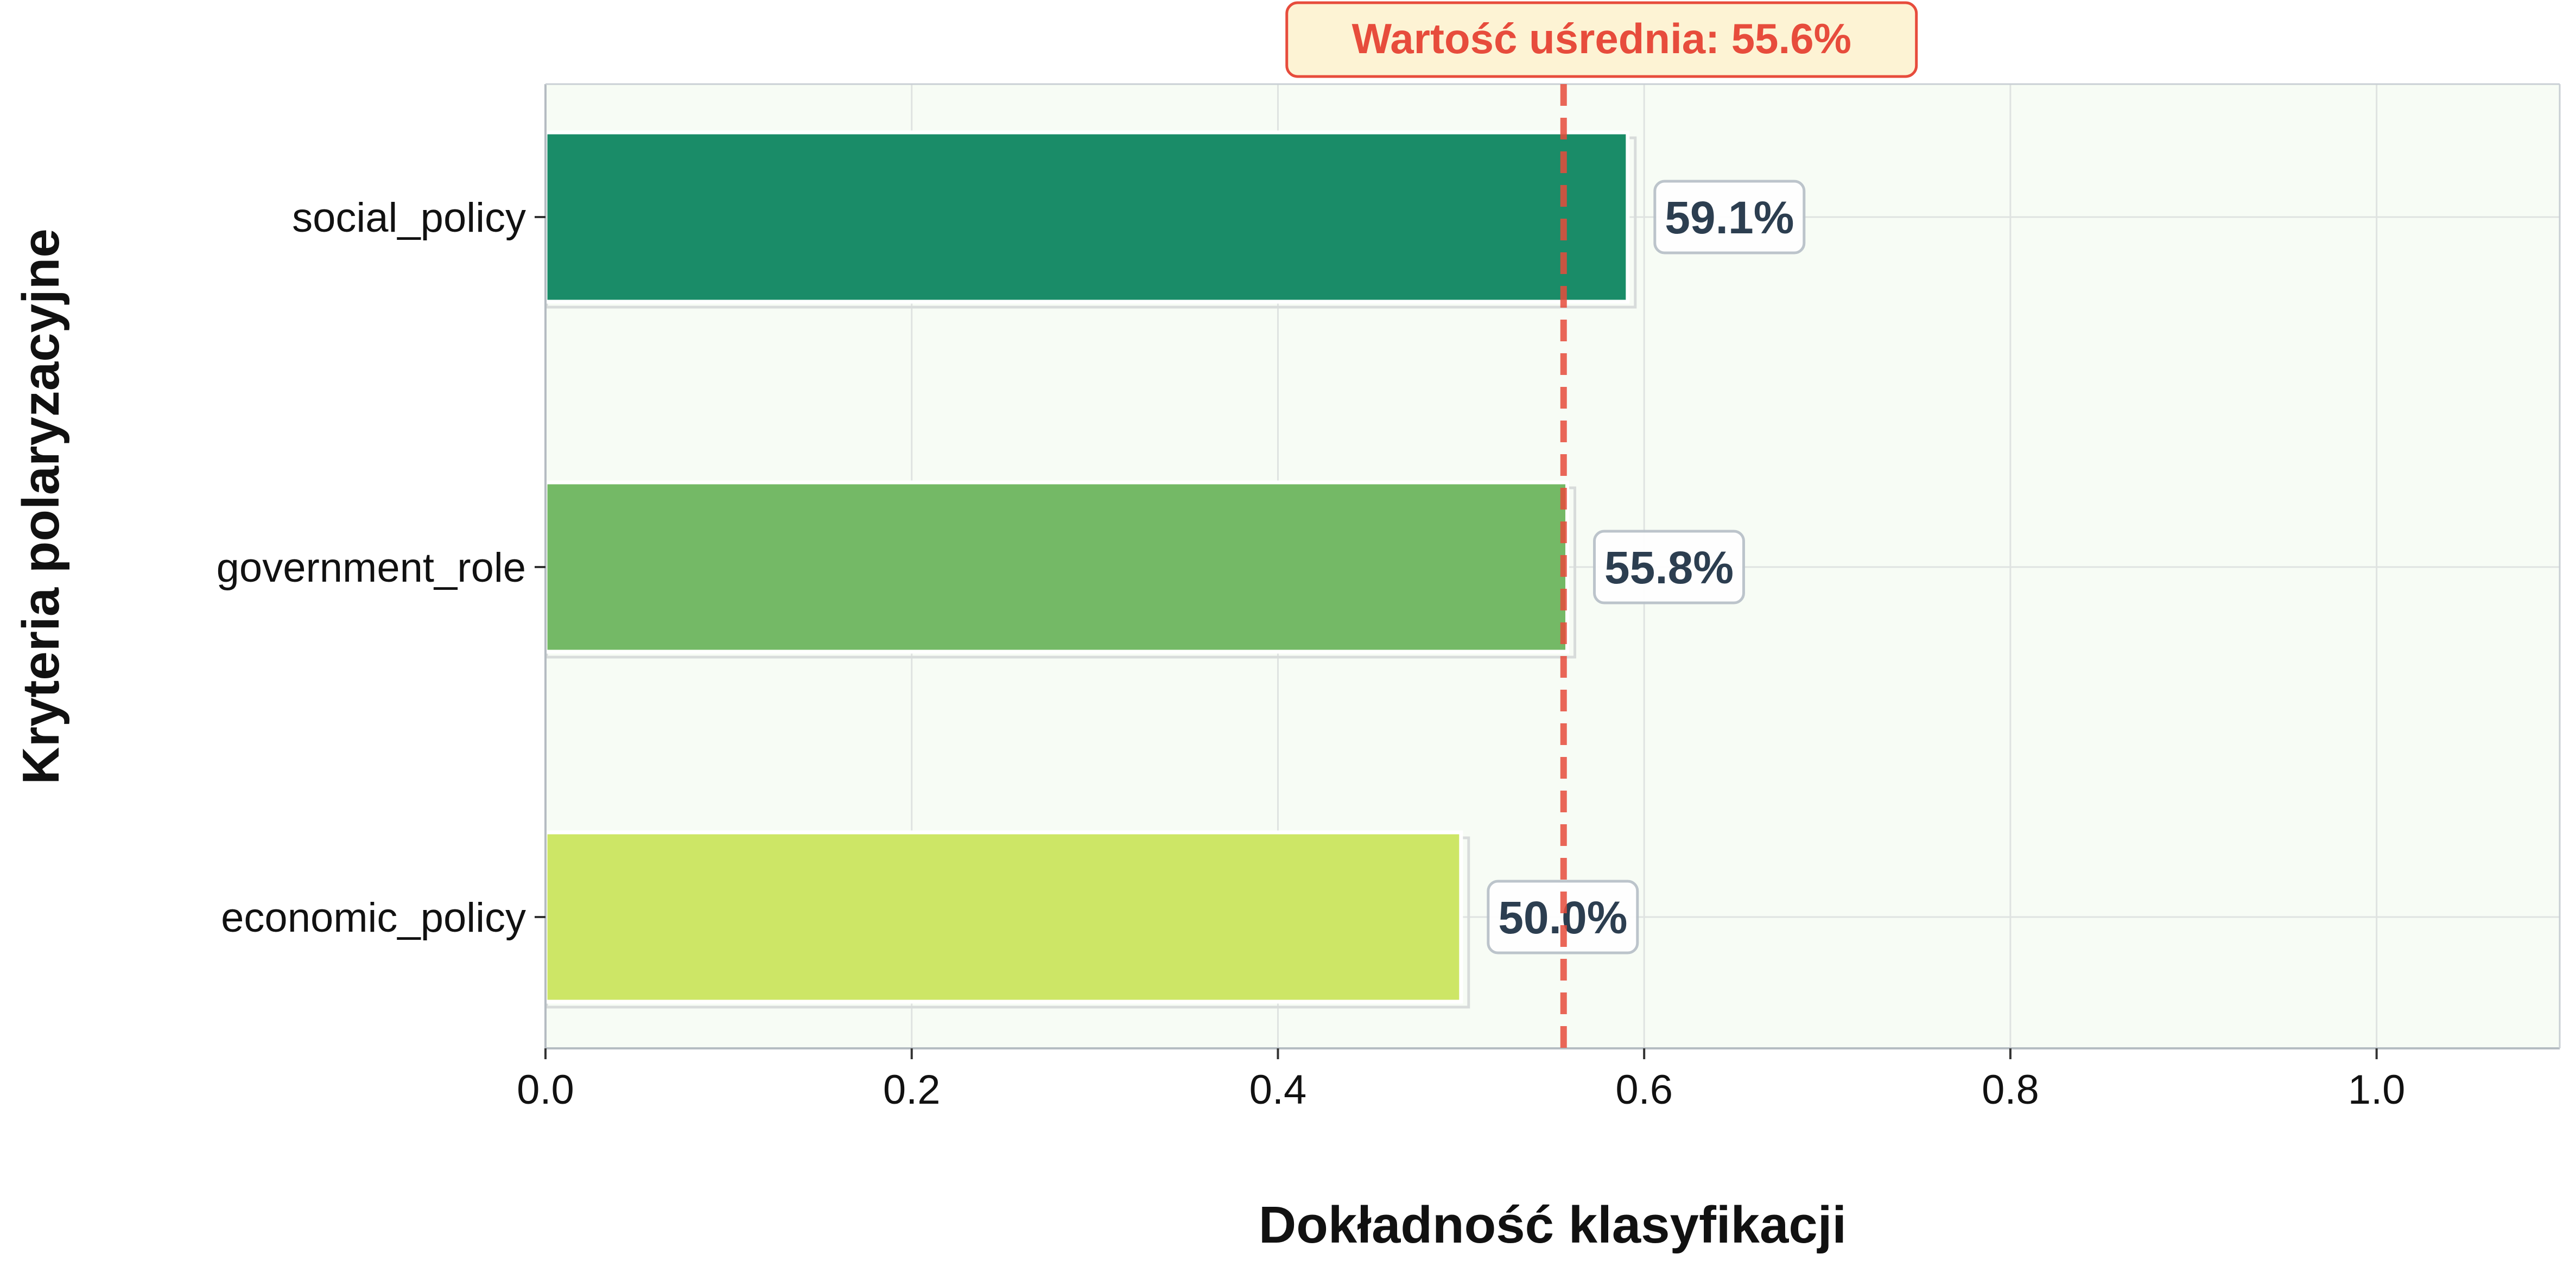  Describe the element at coordinates (1003, 917) in the screenshot. I see `bar-economic_policy` at that location.